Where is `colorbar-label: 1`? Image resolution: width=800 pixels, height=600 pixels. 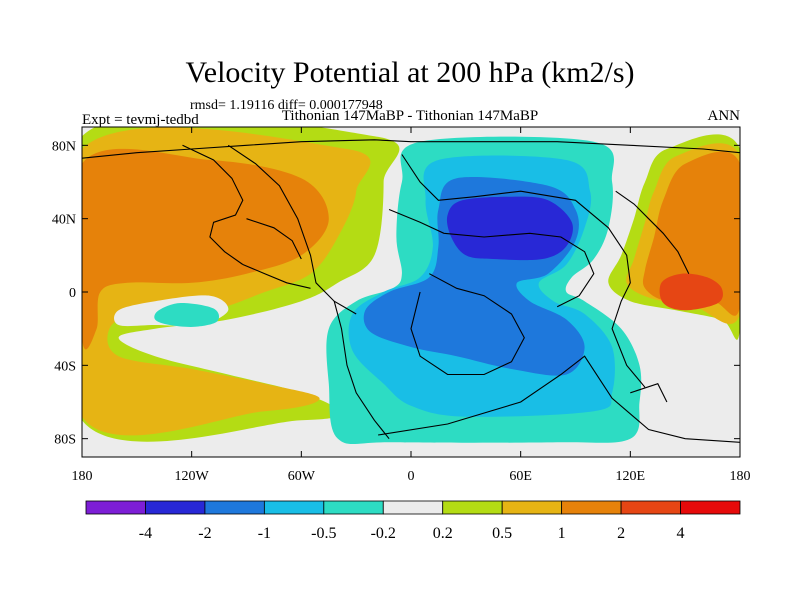
colorbar-label: 1 is located at coordinates (562, 533).